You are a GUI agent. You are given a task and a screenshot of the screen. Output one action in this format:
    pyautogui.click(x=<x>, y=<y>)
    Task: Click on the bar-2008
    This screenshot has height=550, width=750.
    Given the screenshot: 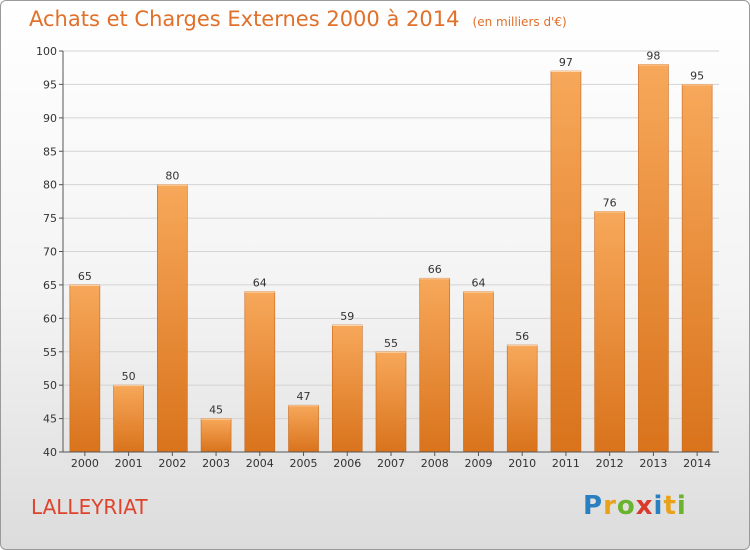 What is the action you would take?
    pyautogui.click(x=435, y=365)
    